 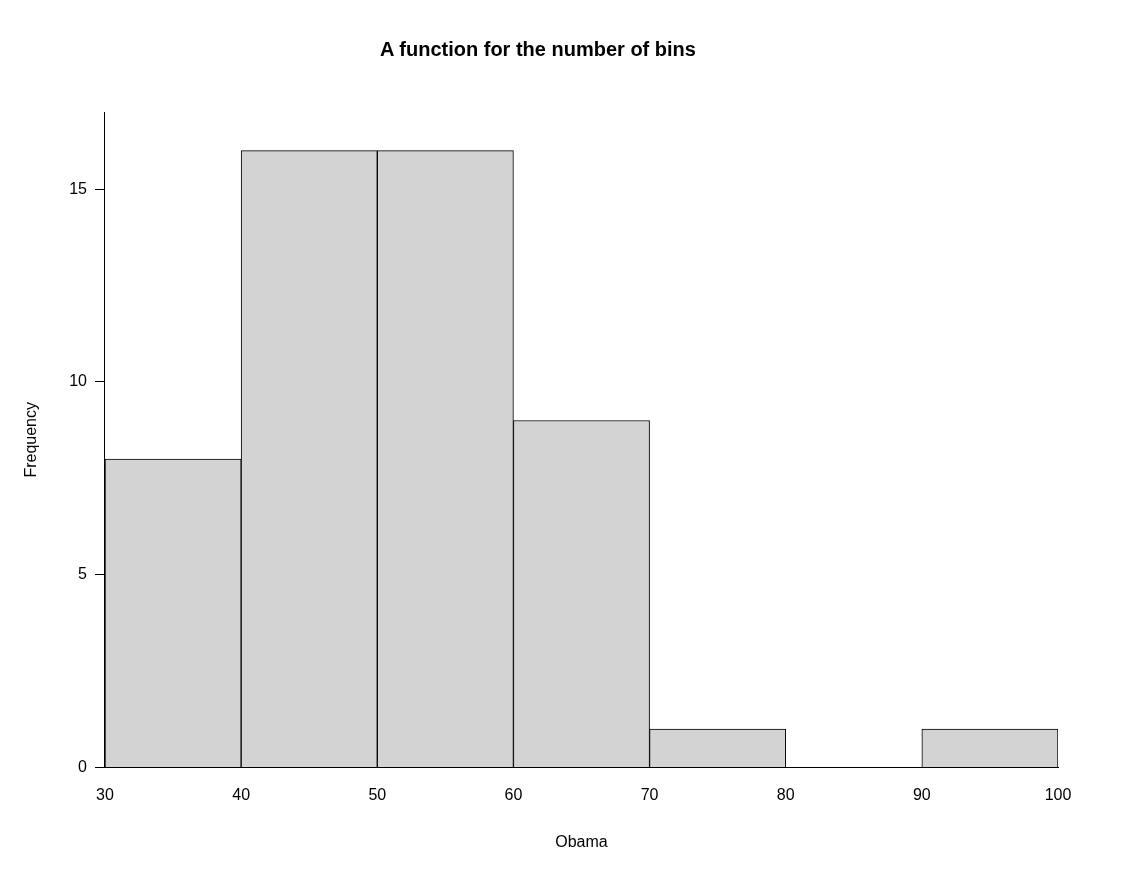 What do you see at coordinates (31, 440) in the screenshot?
I see `y-axis-title: Frequency` at bounding box center [31, 440].